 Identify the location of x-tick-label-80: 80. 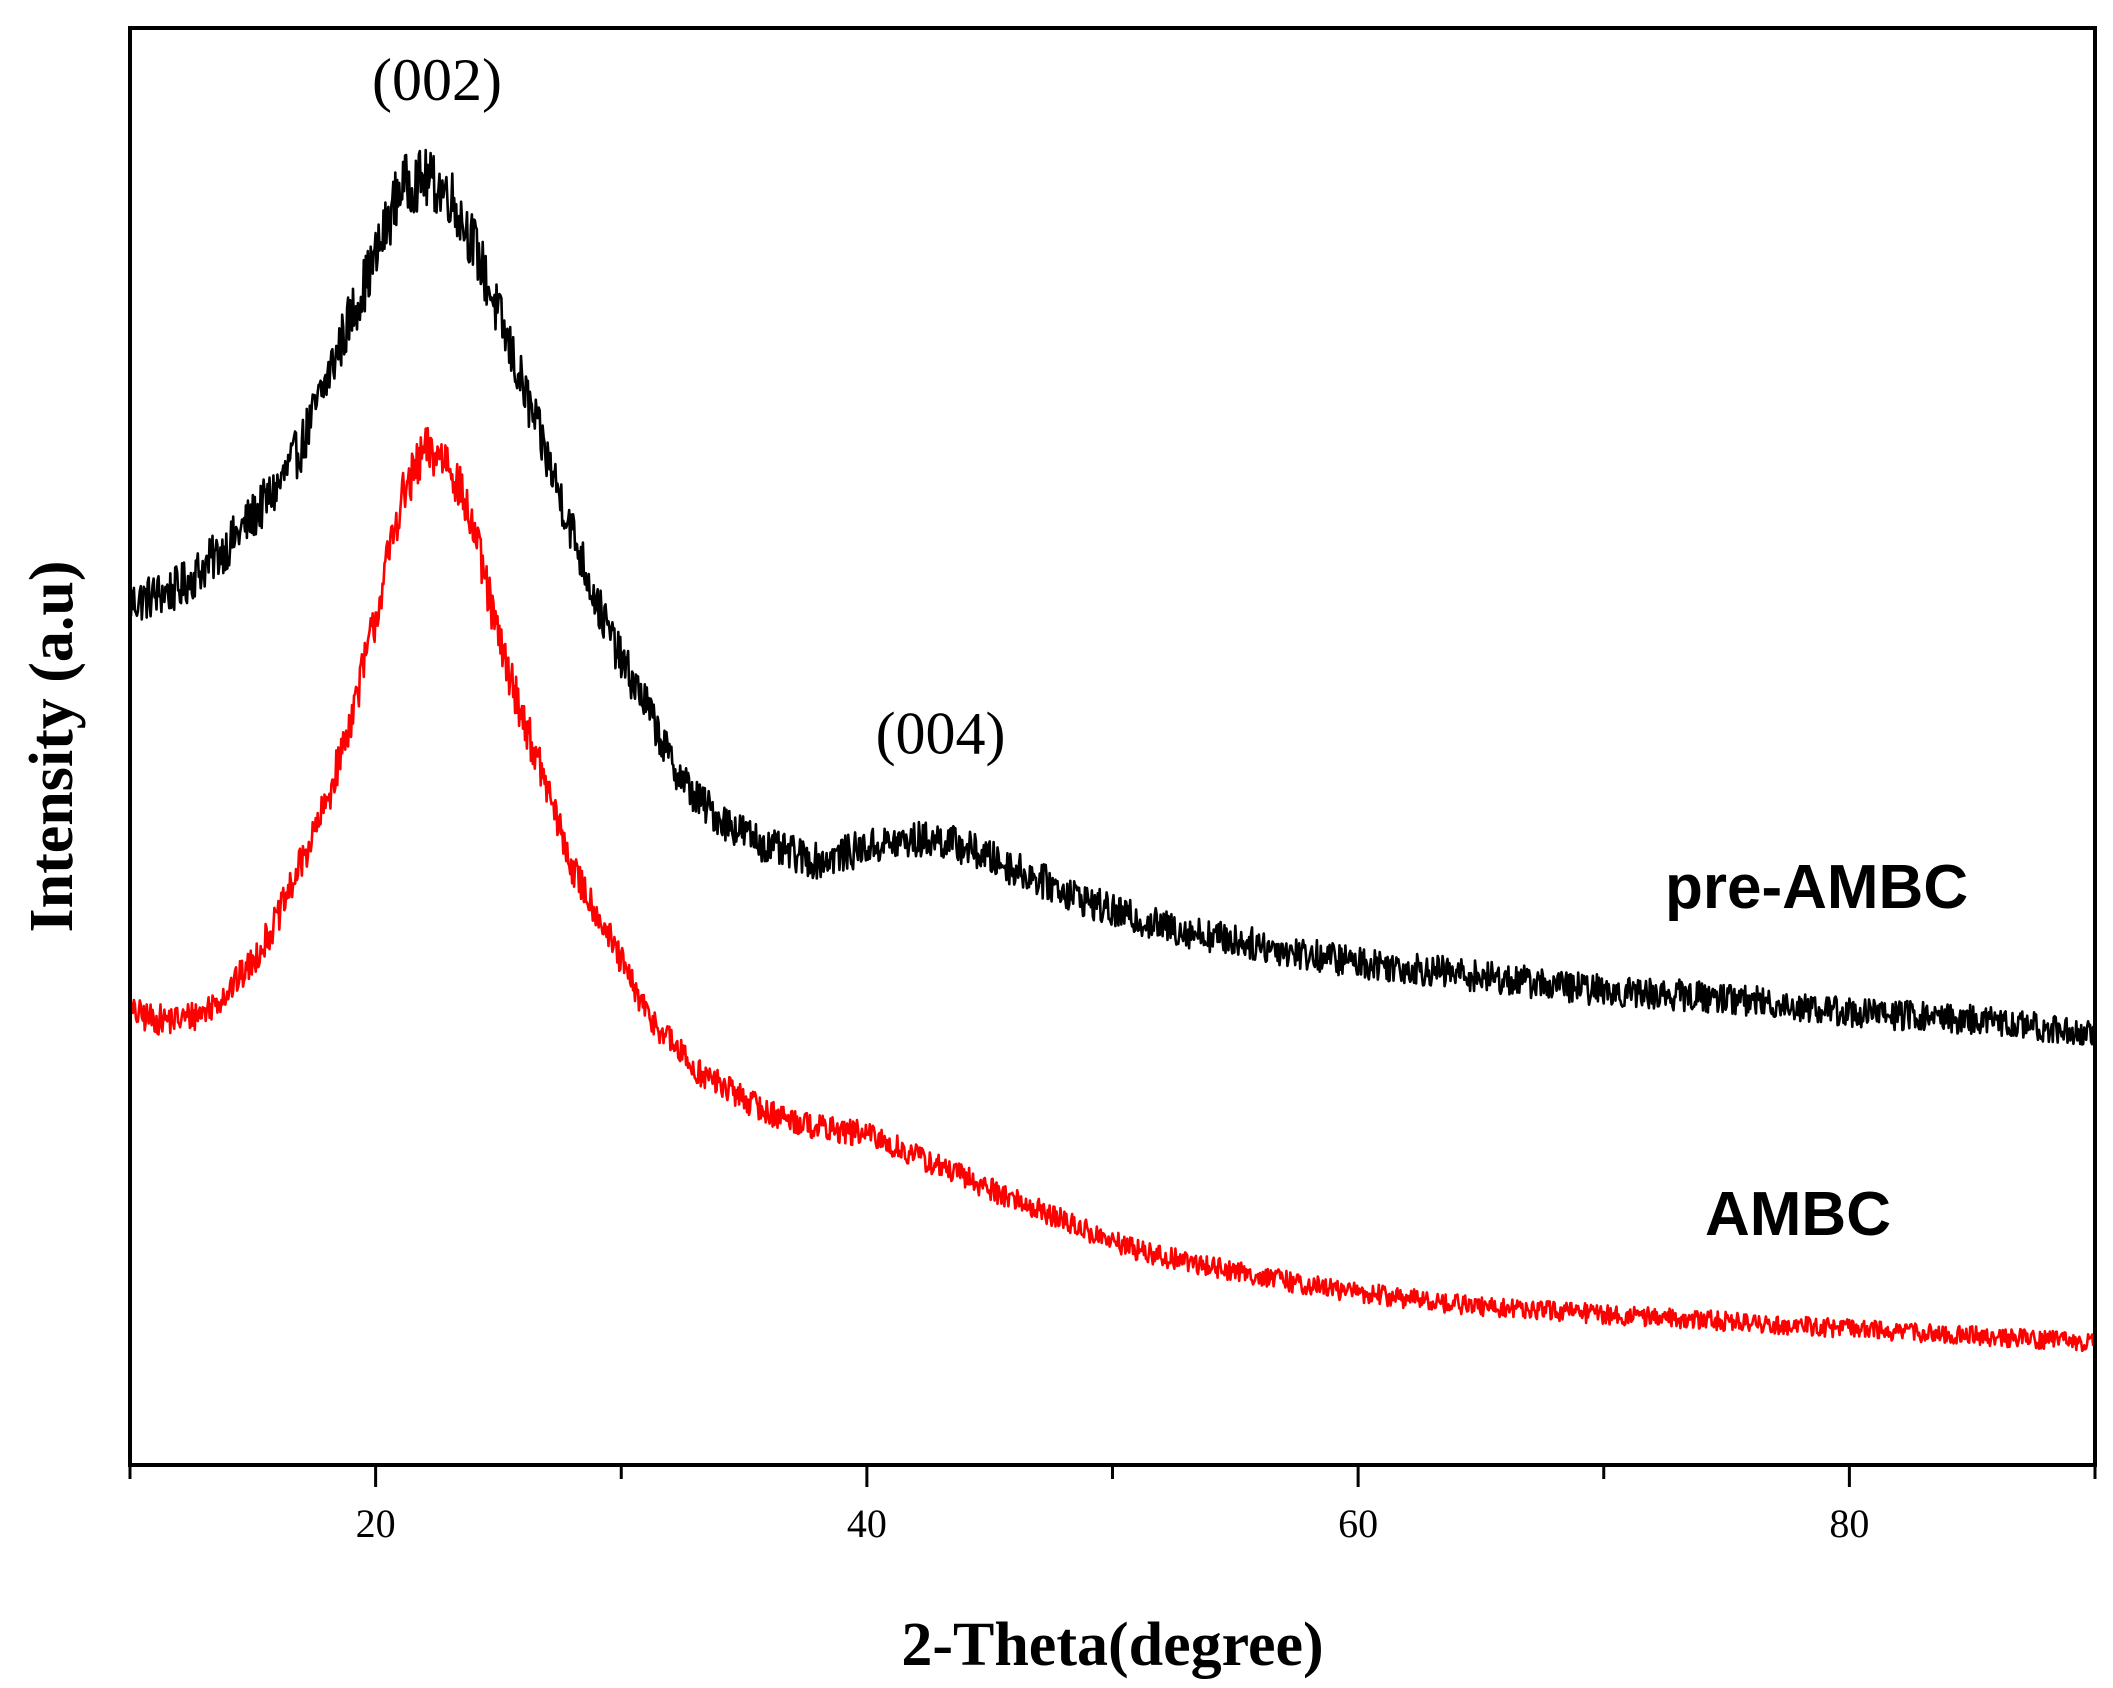
(1849, 1523).